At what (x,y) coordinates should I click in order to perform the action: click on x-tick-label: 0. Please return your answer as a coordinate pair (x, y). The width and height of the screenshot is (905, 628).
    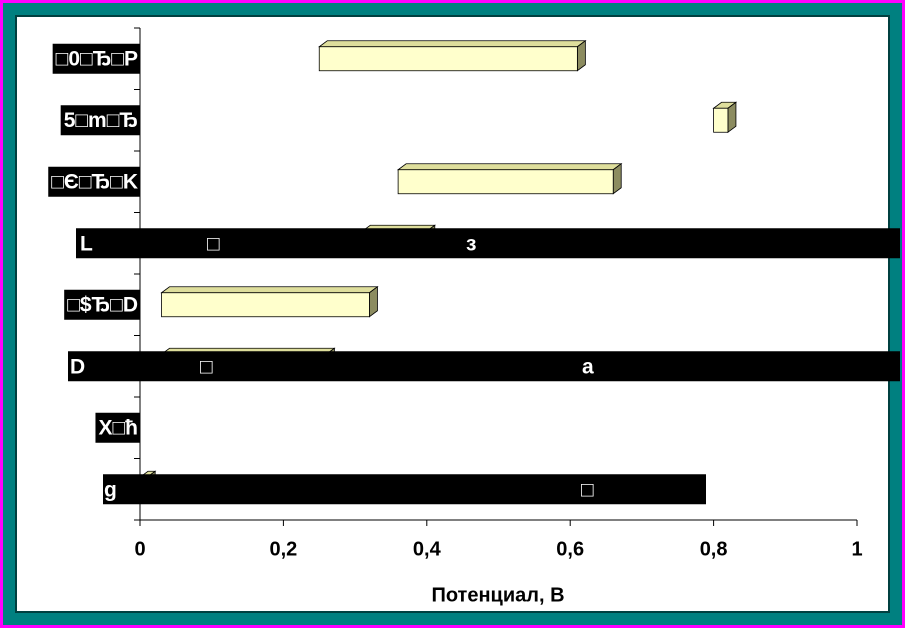
    Looking at the image, I should click on (139, 549).